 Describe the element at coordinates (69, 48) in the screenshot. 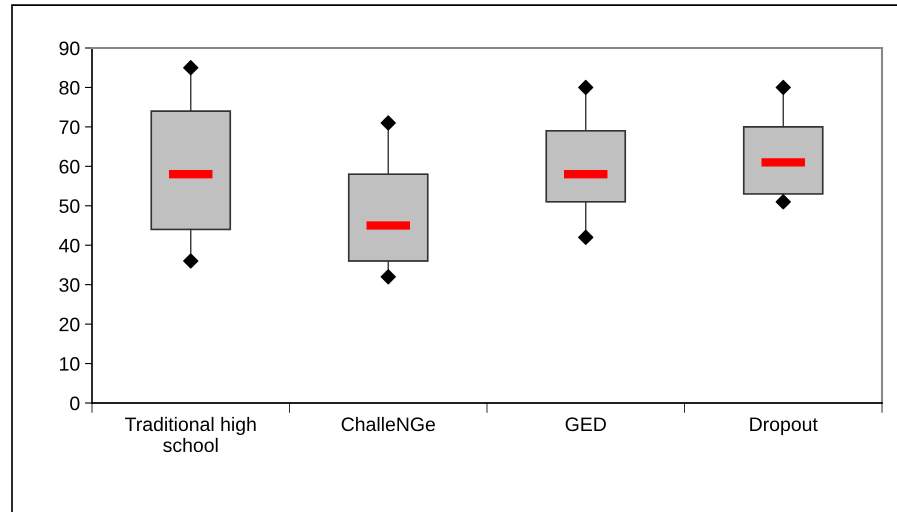

I see `y-tick-label: 90` at that location.